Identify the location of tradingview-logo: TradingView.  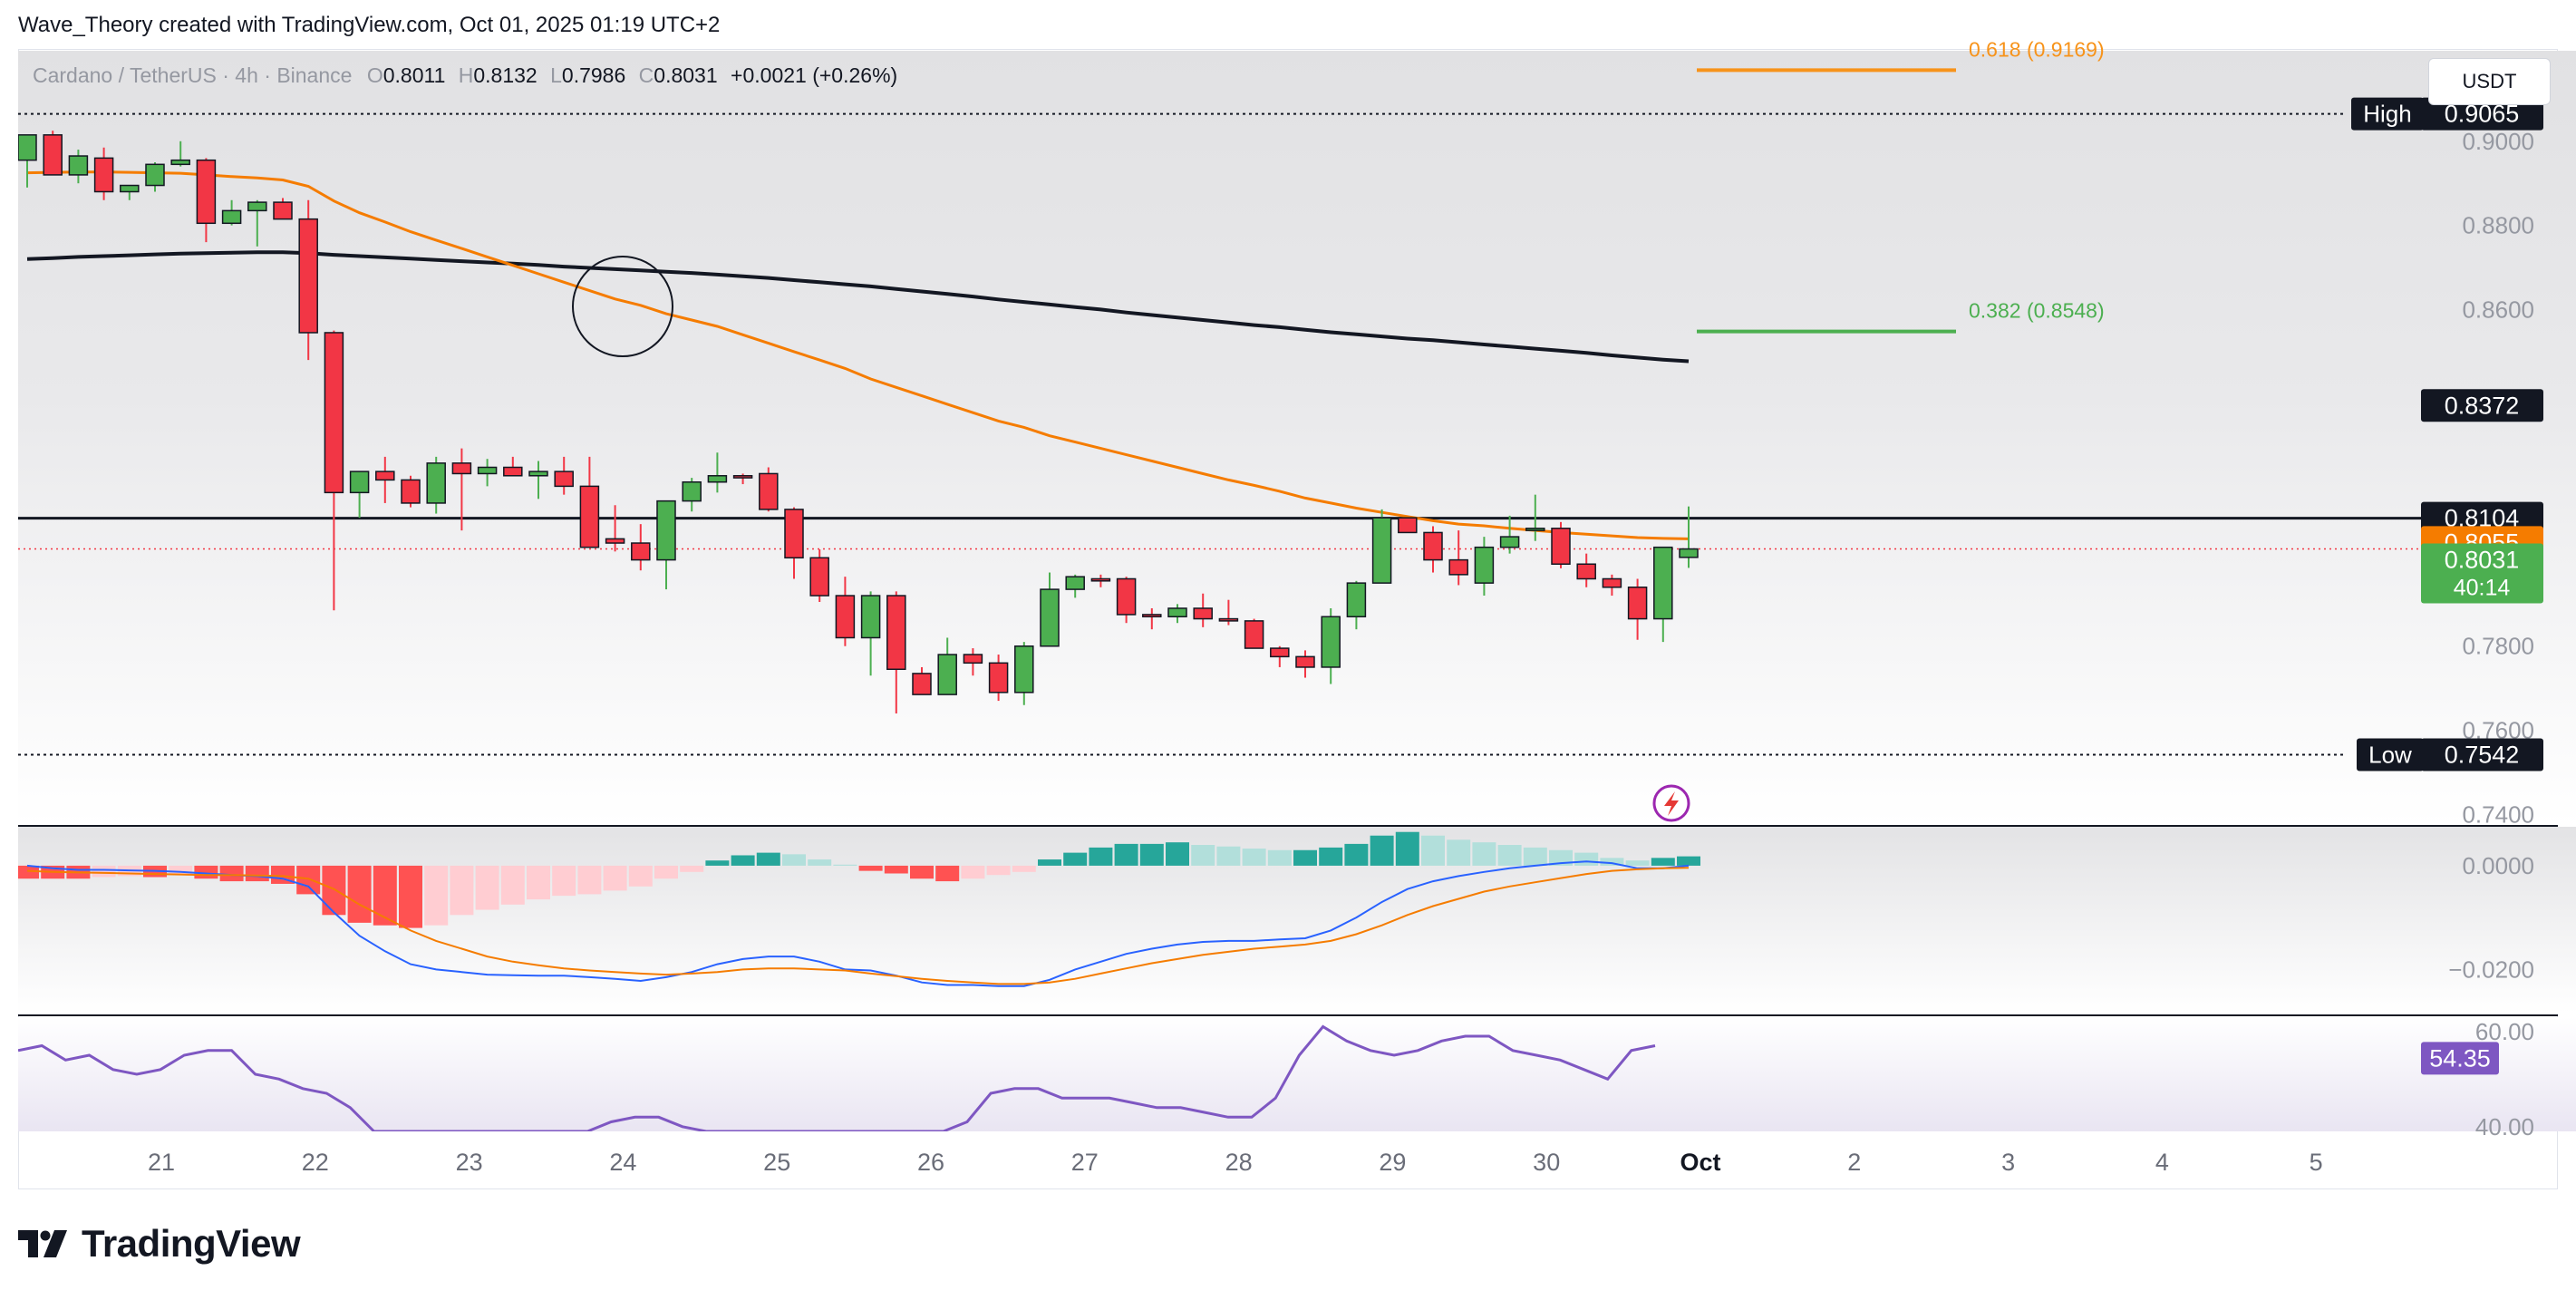
(159, 1244).